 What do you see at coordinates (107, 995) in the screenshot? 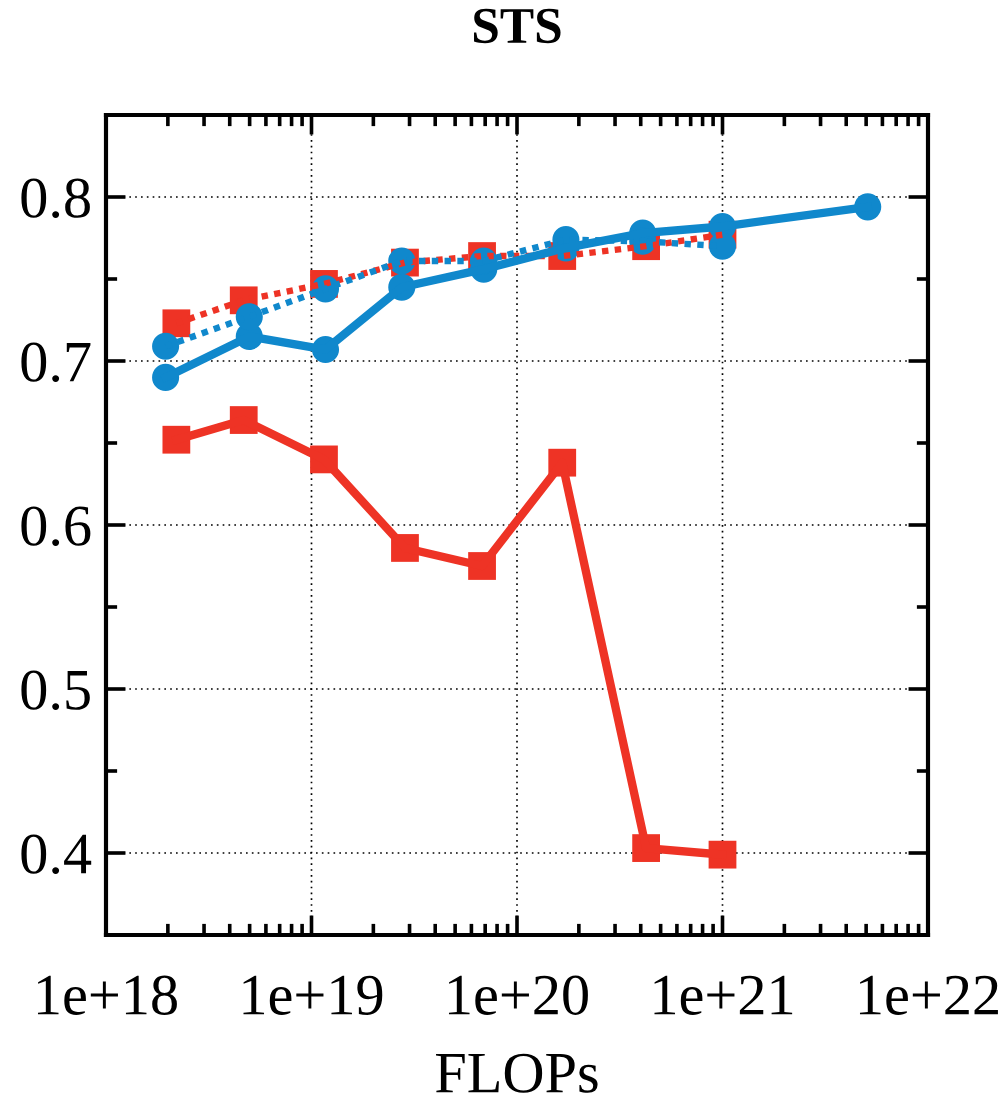
I see `x-tick-label: 1e+18` at bounding box center [107, 995].